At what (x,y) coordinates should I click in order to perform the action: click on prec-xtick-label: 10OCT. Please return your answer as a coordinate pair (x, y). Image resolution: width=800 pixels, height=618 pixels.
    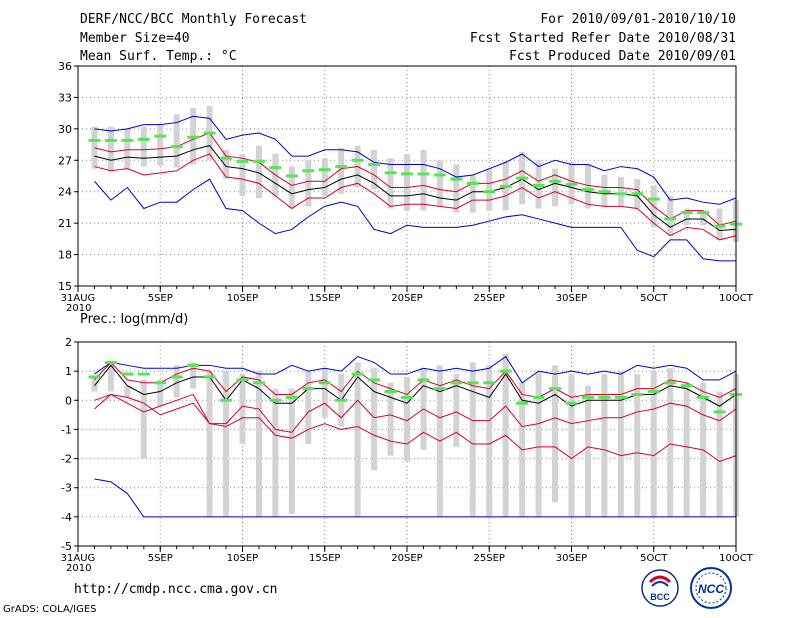
    Looking at the image, I should click on (736, 558).